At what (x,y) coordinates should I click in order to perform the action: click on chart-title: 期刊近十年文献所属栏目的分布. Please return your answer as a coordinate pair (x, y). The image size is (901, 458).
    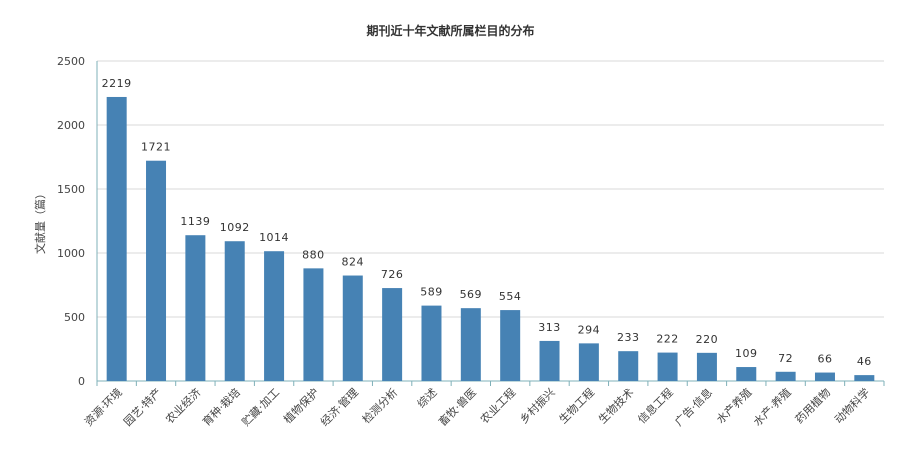
    Looking at the image, I should click on (450, 31).